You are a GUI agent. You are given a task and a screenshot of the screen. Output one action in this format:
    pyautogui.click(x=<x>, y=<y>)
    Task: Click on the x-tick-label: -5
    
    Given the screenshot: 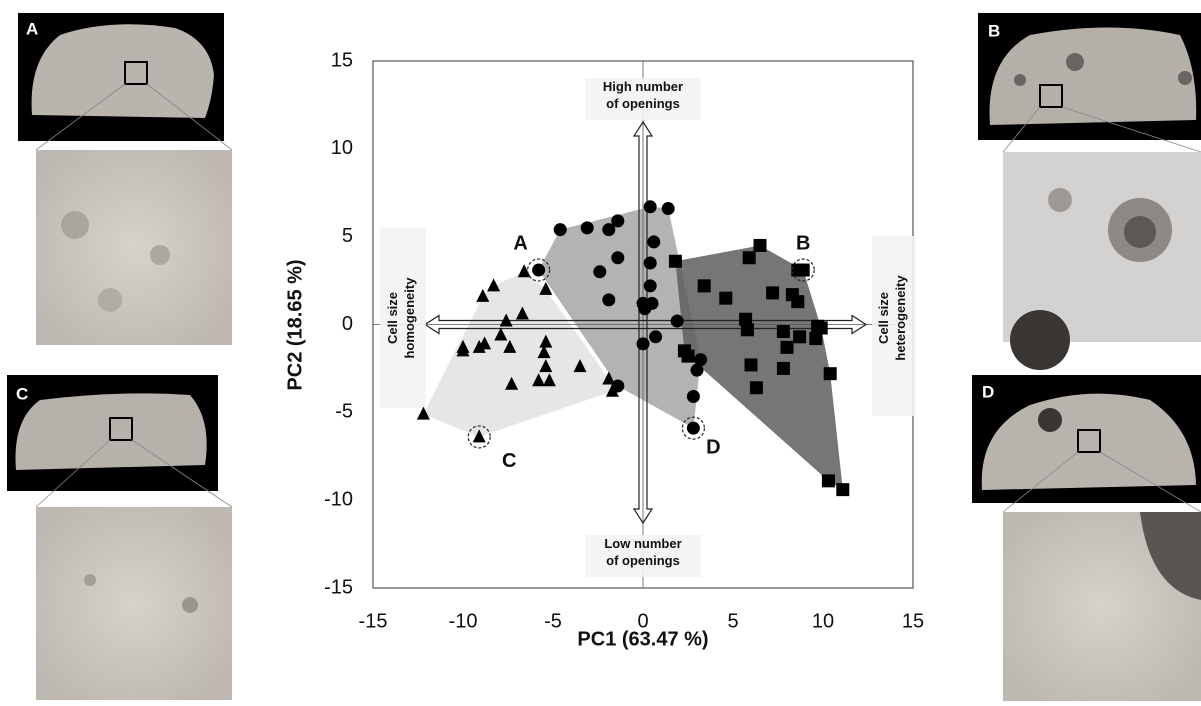 What is the action you would take?
    pyautogui.click(x=553, y=621)
    